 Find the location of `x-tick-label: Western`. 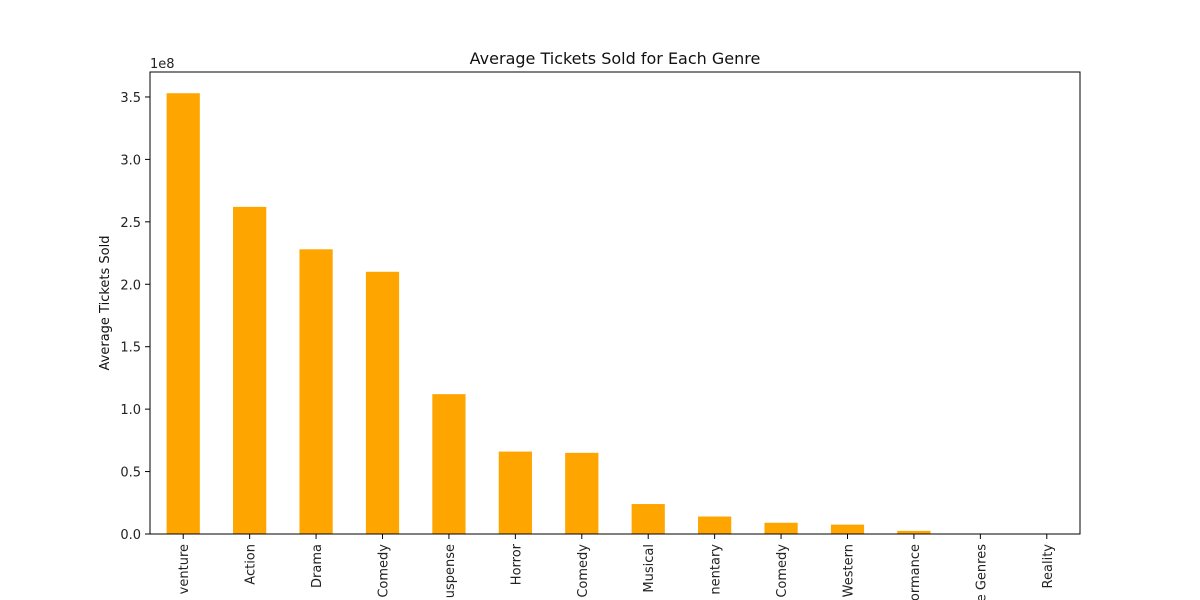

x-tick-label: Western is located at coordinates (849, 570).